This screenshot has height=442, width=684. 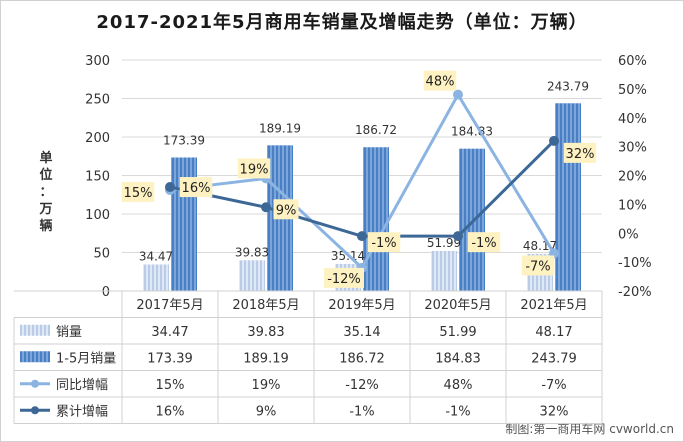 I want to click on y-left-tick-label: 250, so click(x=97, y=100).